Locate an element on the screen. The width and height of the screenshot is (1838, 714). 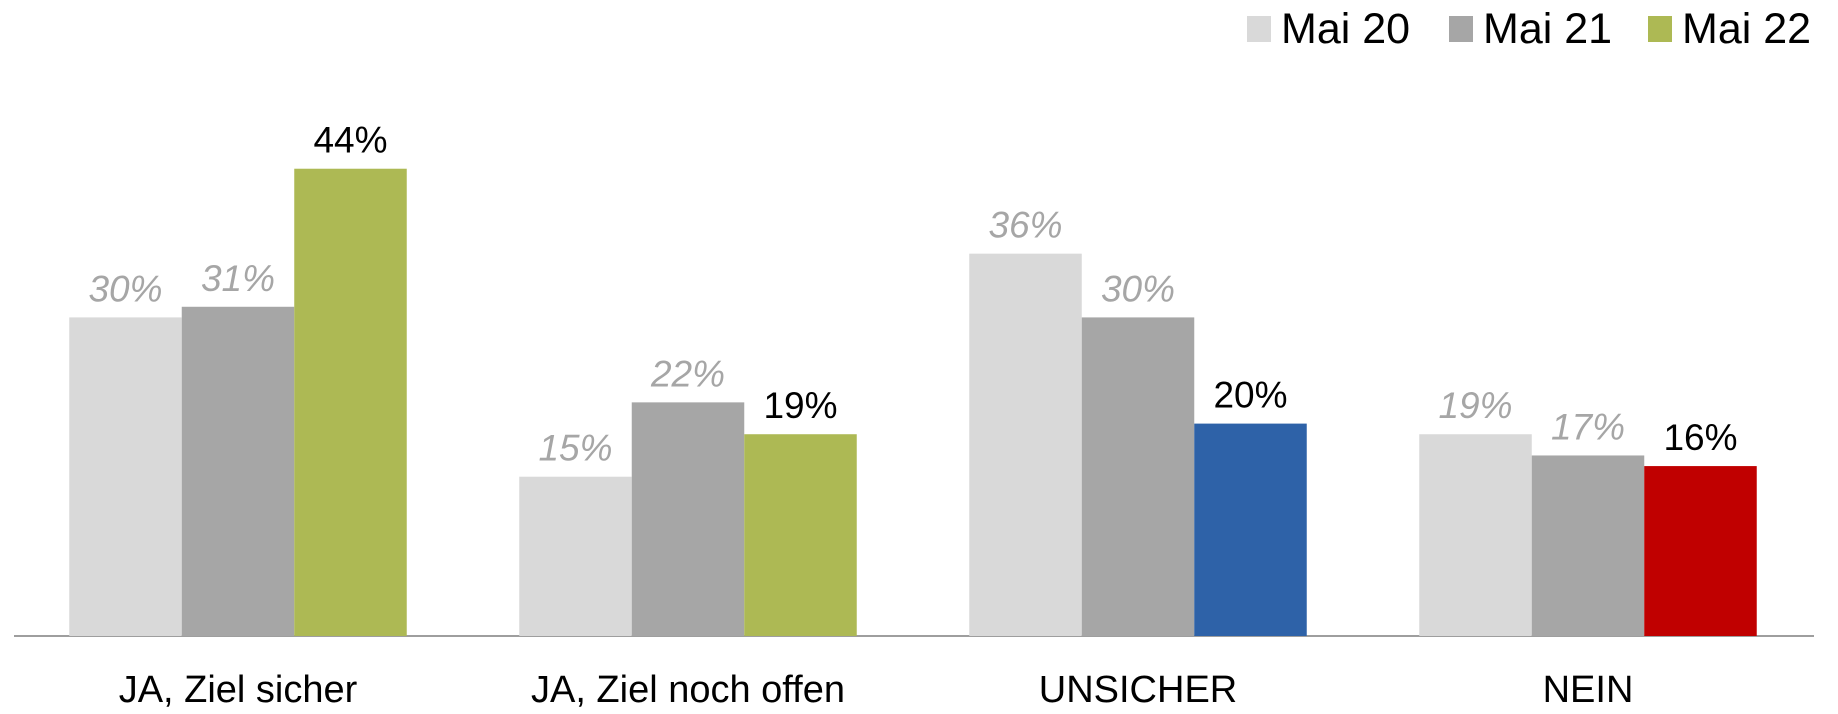
data-label: 22% is located at coordinates (687, 373).